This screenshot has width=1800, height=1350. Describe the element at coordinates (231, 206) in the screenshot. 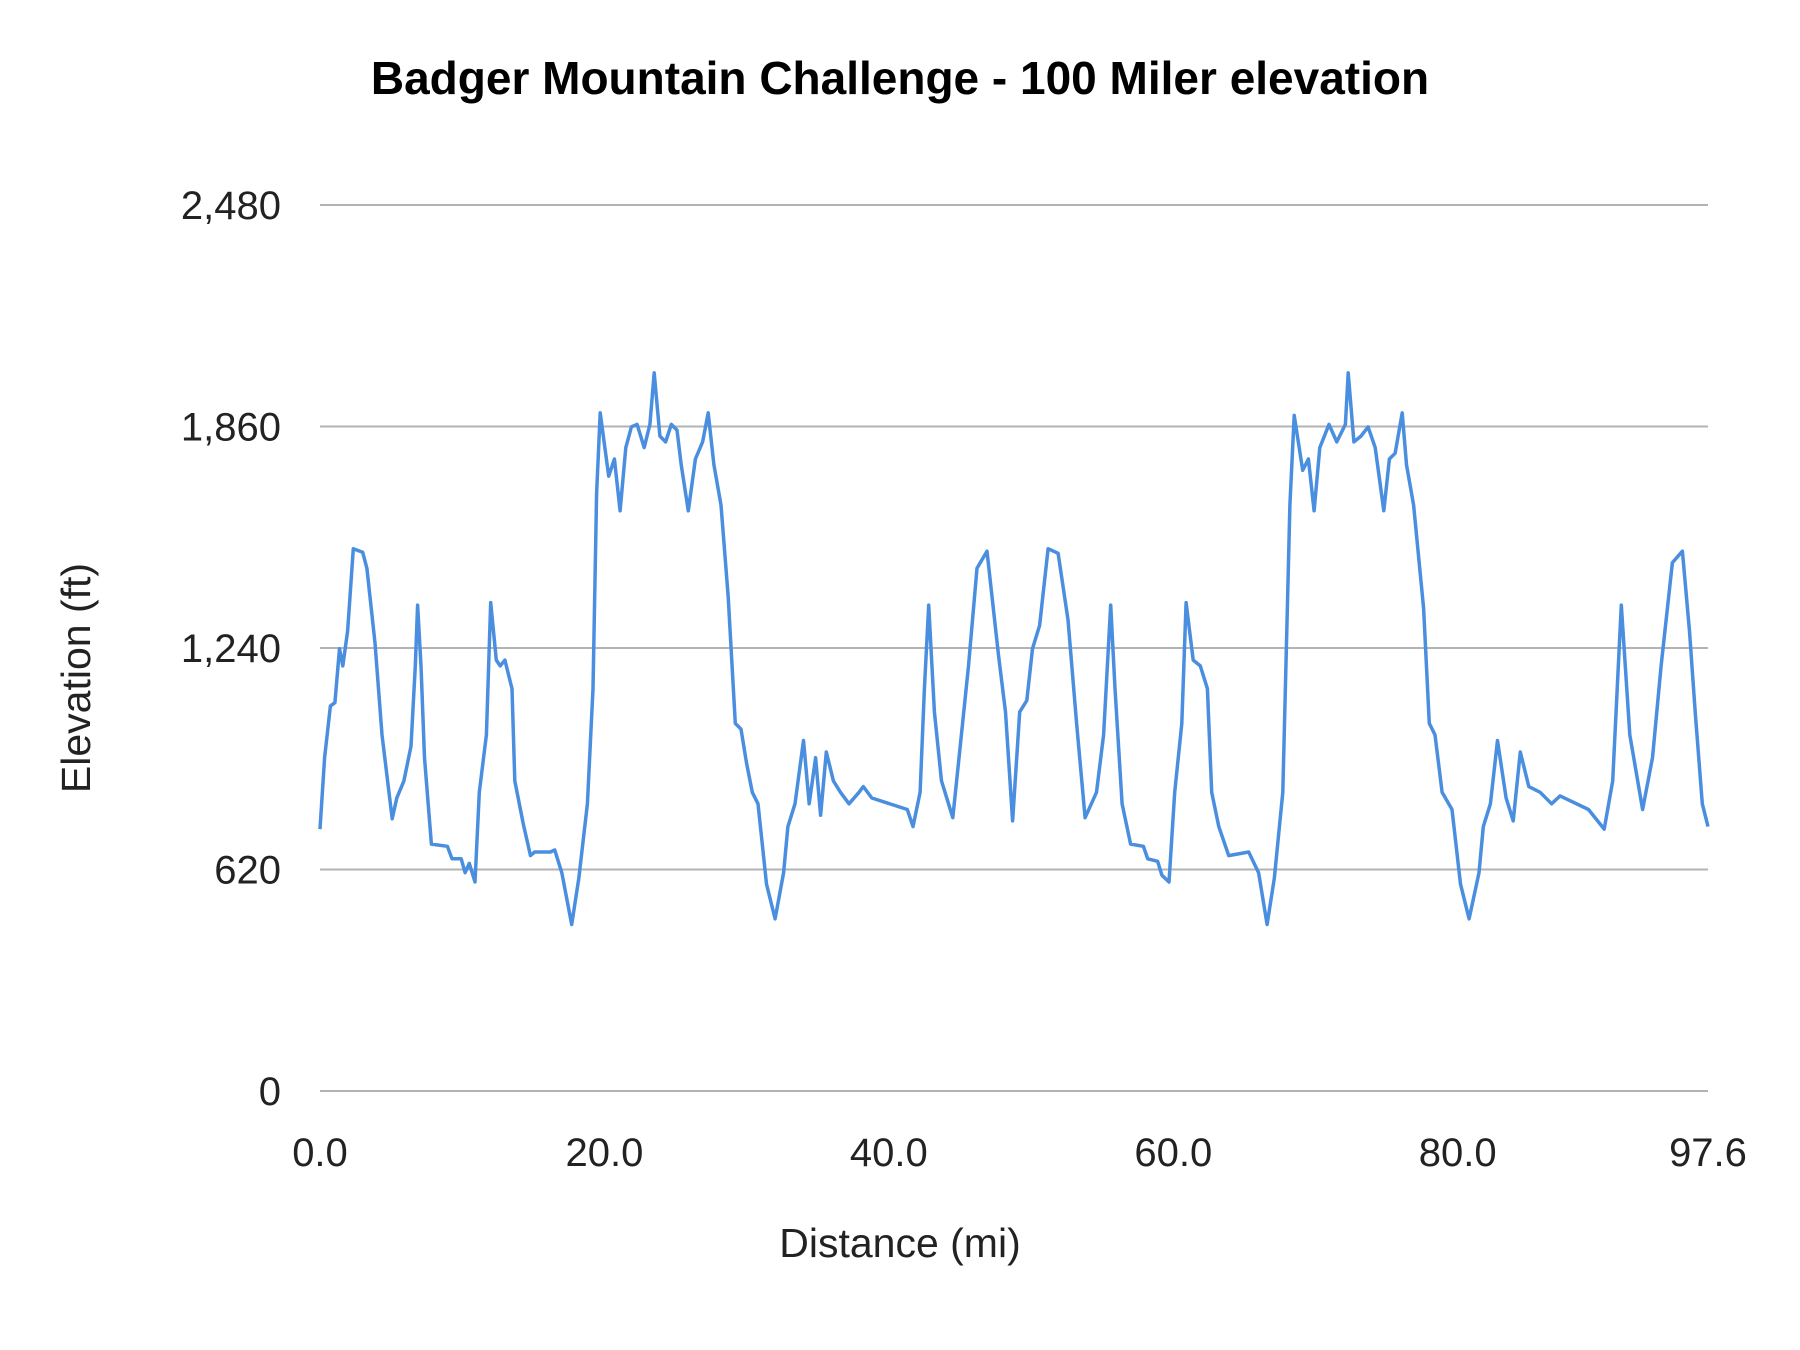

I see `y-tick-label: 2,480` at that location.